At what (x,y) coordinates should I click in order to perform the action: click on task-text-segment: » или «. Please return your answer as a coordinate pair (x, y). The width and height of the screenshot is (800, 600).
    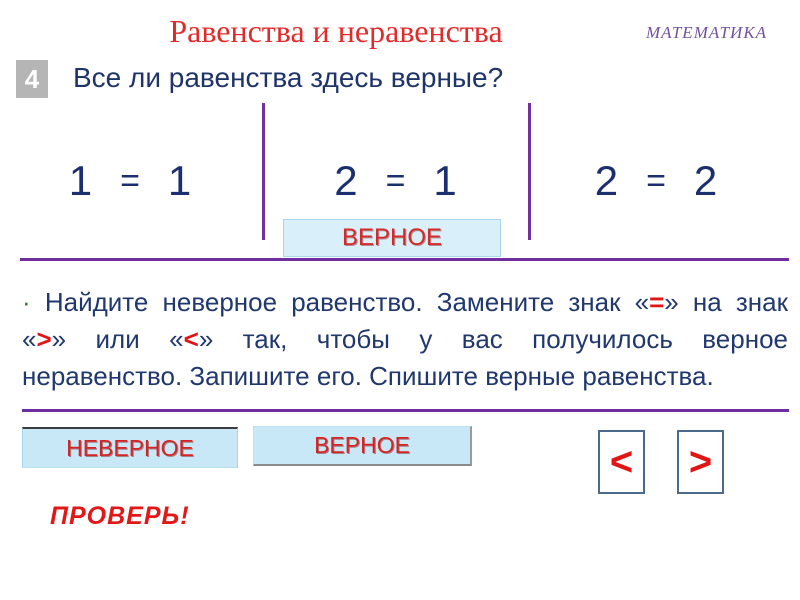
    Looking at the image, I should click on (117, 339).